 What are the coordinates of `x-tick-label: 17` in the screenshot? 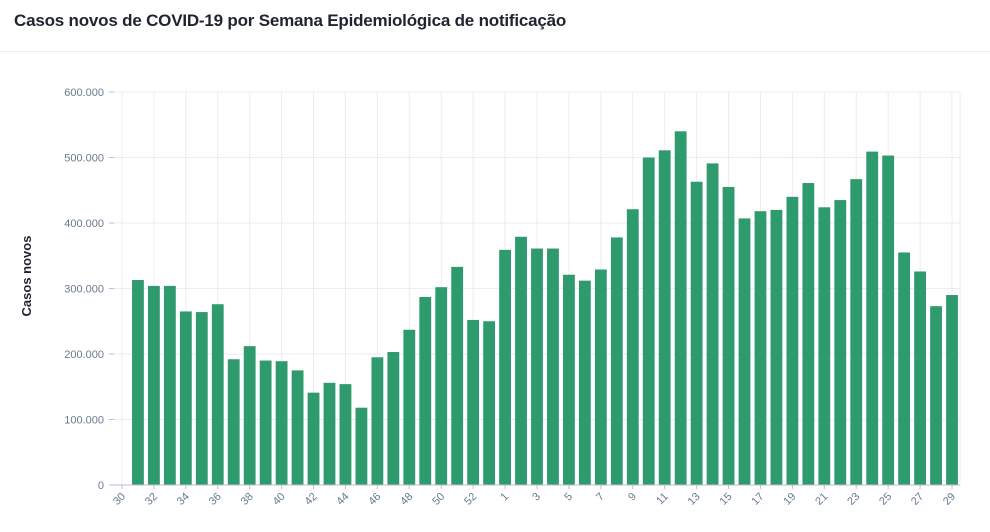 It's located at (757, 499).